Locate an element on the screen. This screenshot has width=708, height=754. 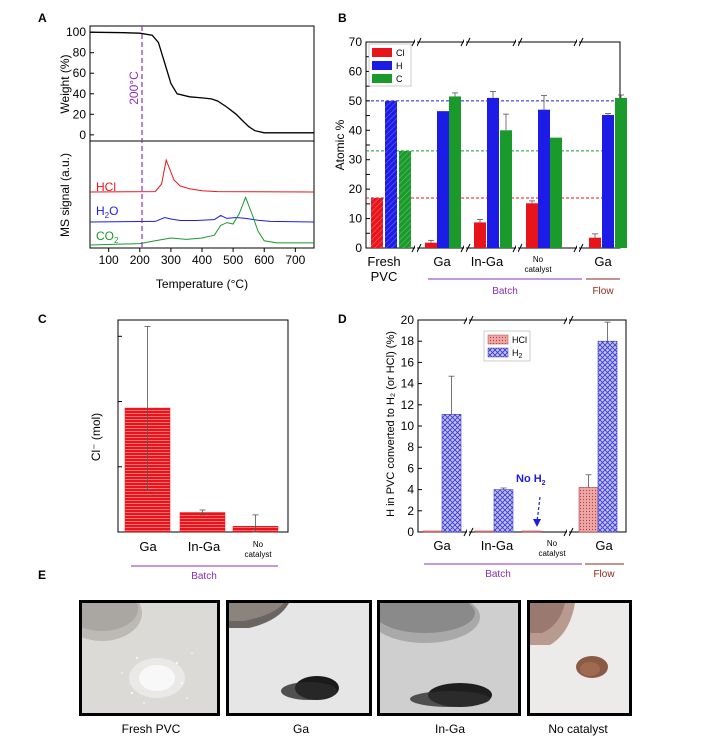
atomic-tick-label: 50 is located at coordinates (356, 101).